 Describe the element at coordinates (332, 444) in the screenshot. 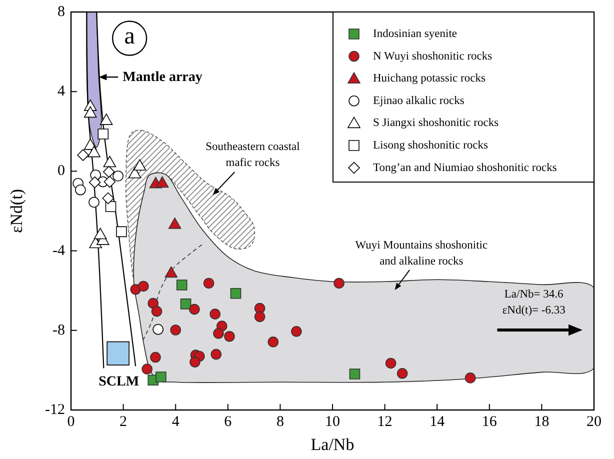

I see `x-axis-title: La/Nb` at that location.